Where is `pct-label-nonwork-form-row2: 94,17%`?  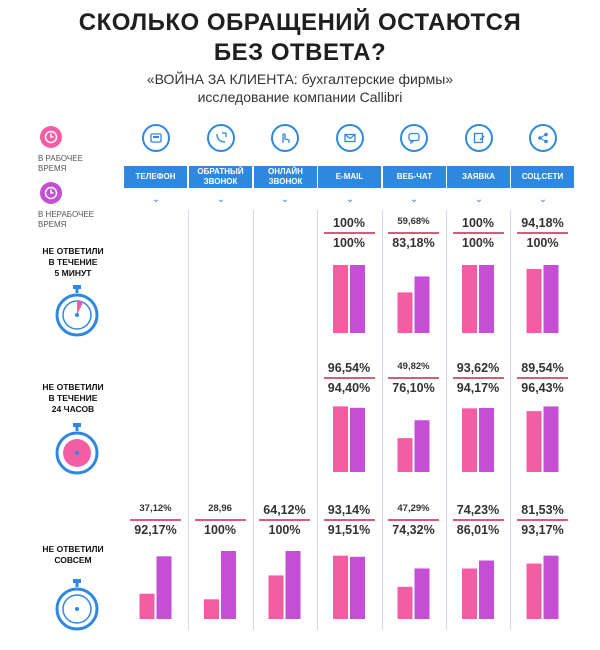 pct-label-nonwork-form-row2: 94,17% is located at coordinates (478, 388).